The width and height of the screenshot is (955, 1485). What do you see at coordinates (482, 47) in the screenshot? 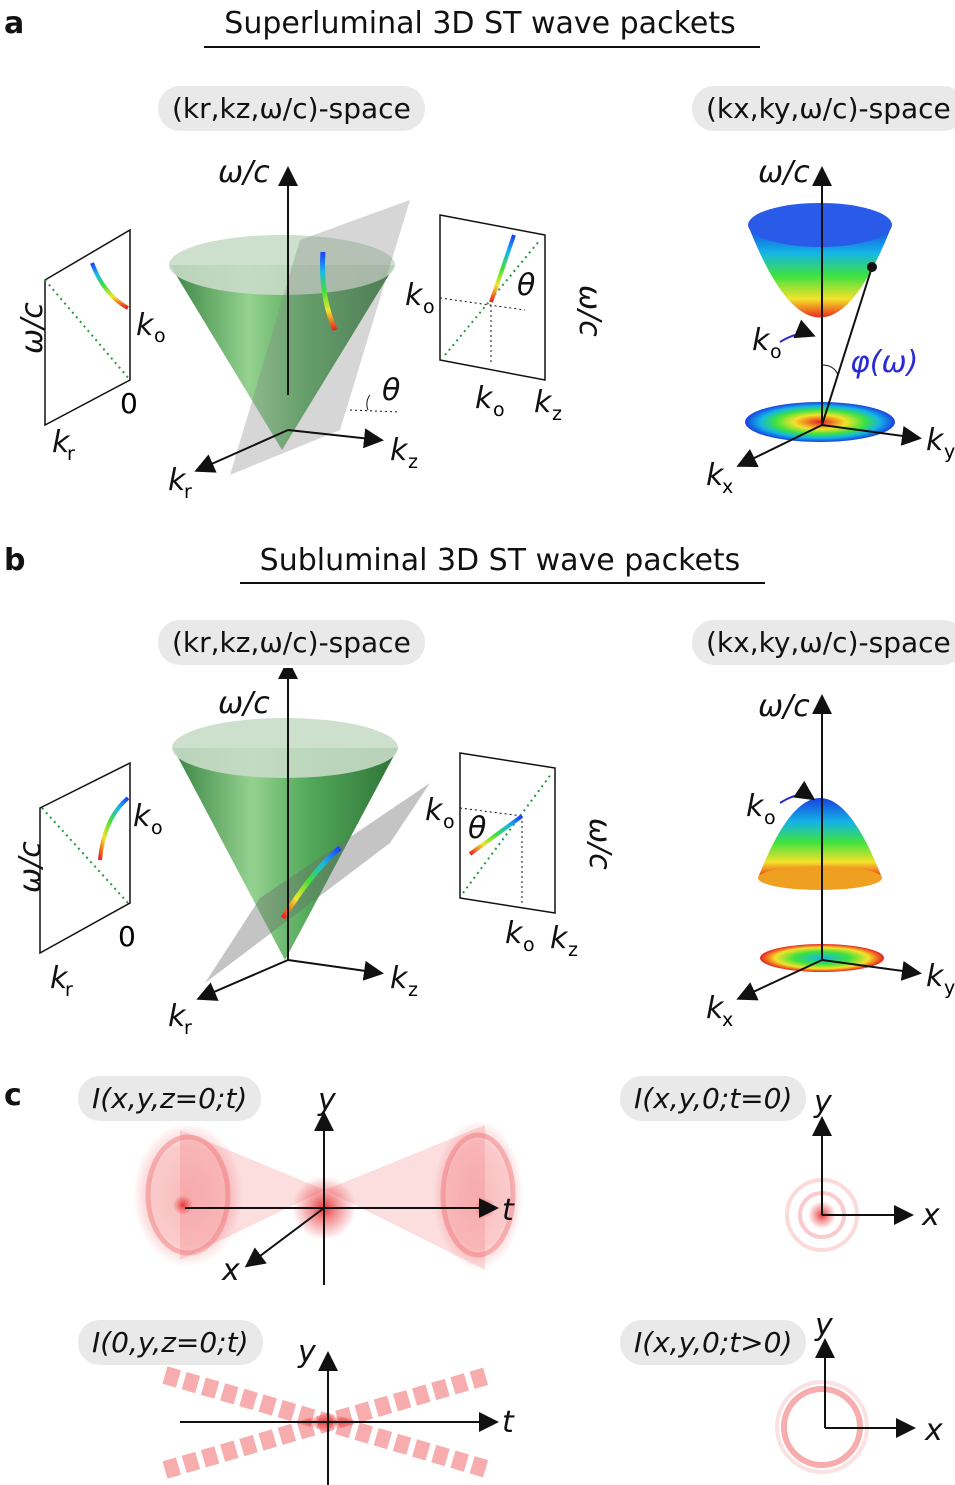
I see `panel-a-title-rule` at bounding box center [482, 47].